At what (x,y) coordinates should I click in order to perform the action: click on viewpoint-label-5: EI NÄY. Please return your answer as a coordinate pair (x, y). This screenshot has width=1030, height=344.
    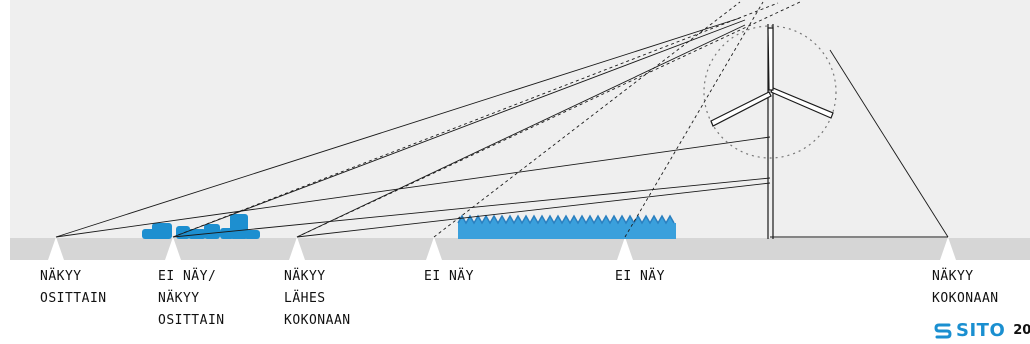
    Looking at the image, I should click on (640, 277).